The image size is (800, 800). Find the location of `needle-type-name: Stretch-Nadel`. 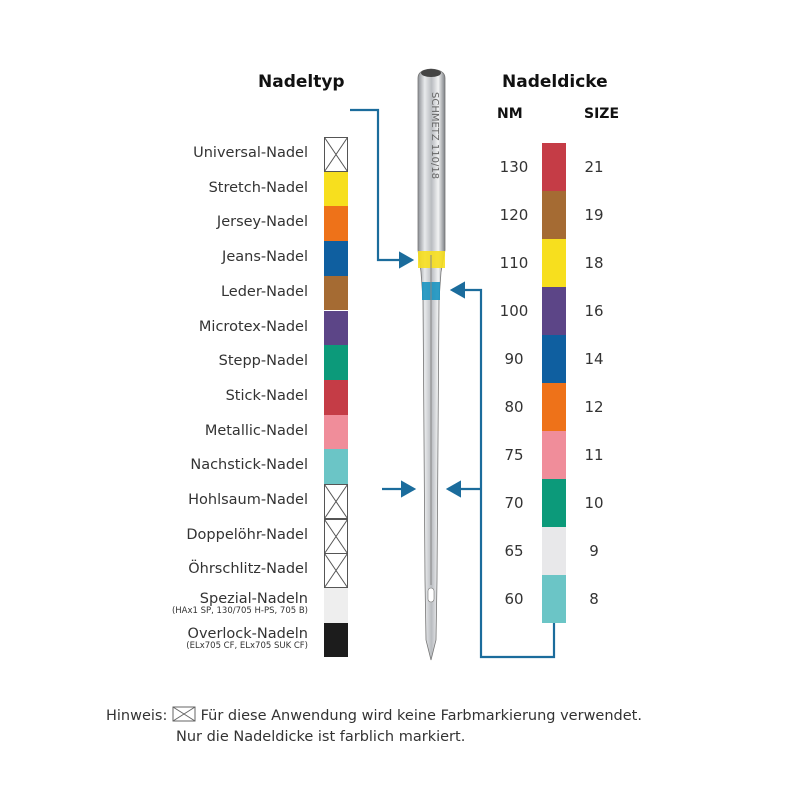

needle-type-name: Stretch-Nadel is located at coordinates (258, 187).